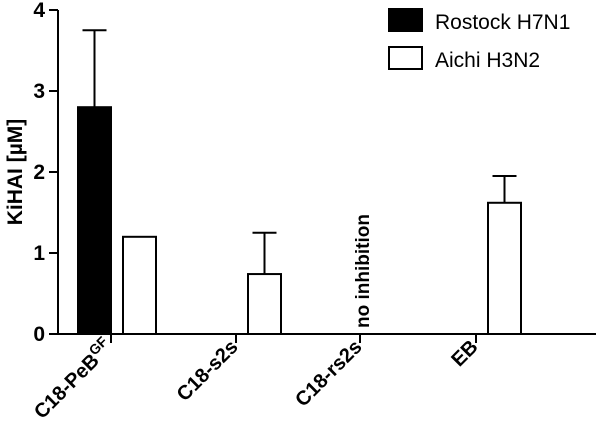  Describe the element at coordinates (487, 60) in the screenshot. I see `legend-label: Aichi H3N2` at that location.